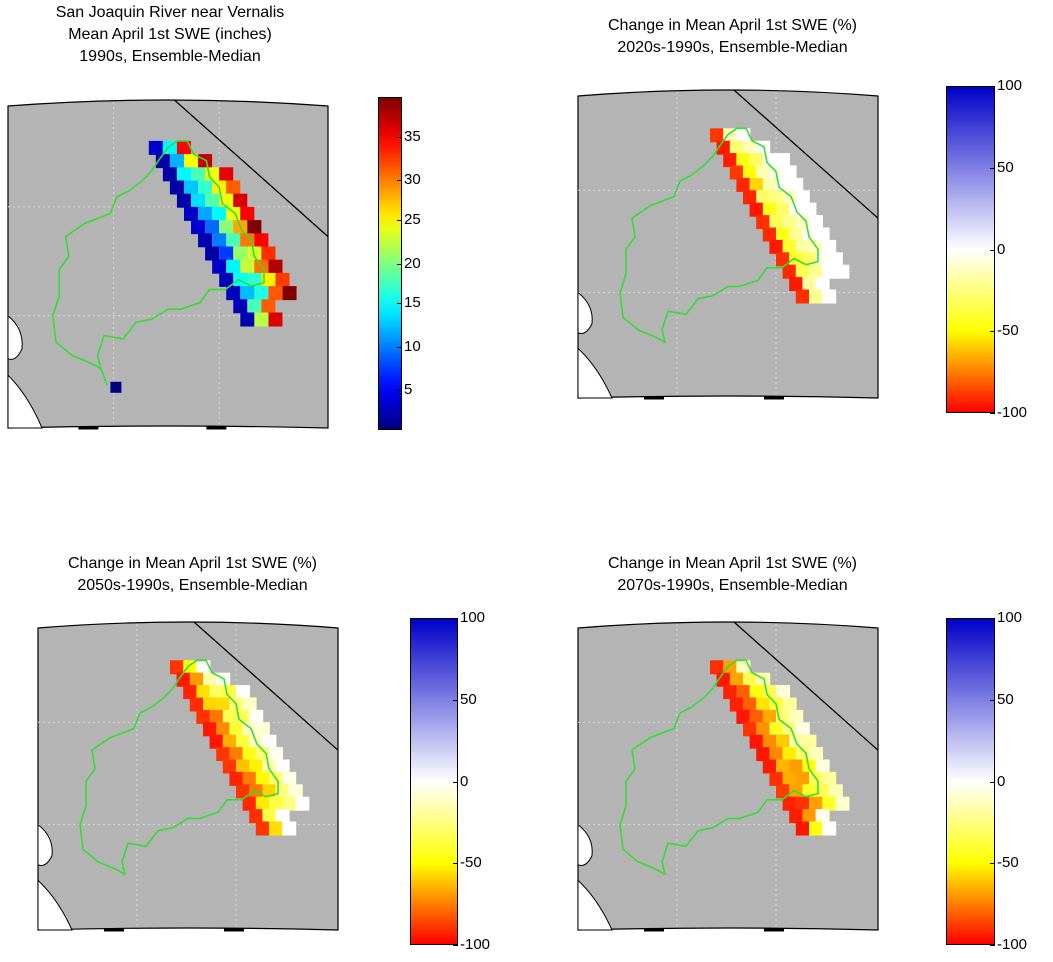 This screenshot has width=1053, height=962. Describe the element at coordinates (408, 390) in the screenshot. I see `colorbar-tick-label: 5` at that location.